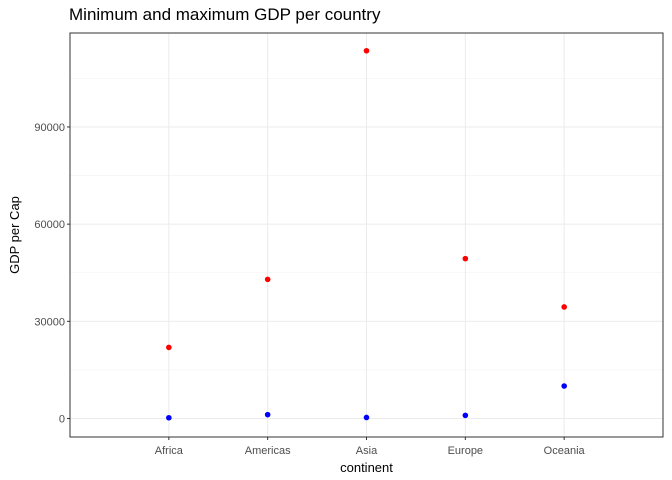  I want to click on x-axis-title: continent, so click(366, 467).